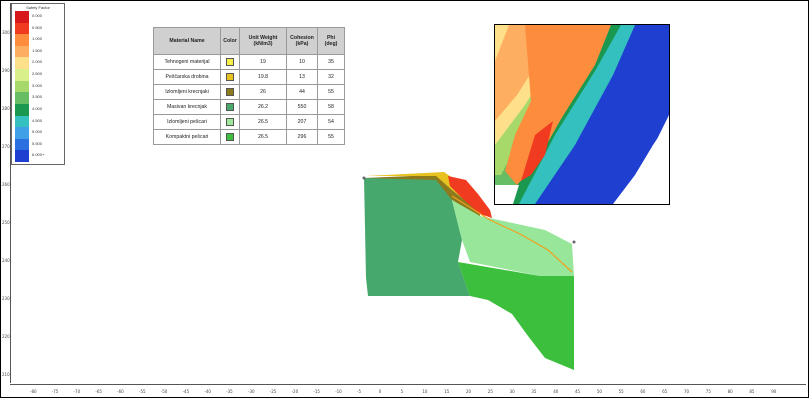 This screenshot has height=398, width=809. Describe the element at coordinates (599, 391) in the screenshot. I see `ruler-tick-label: 50` at that location.